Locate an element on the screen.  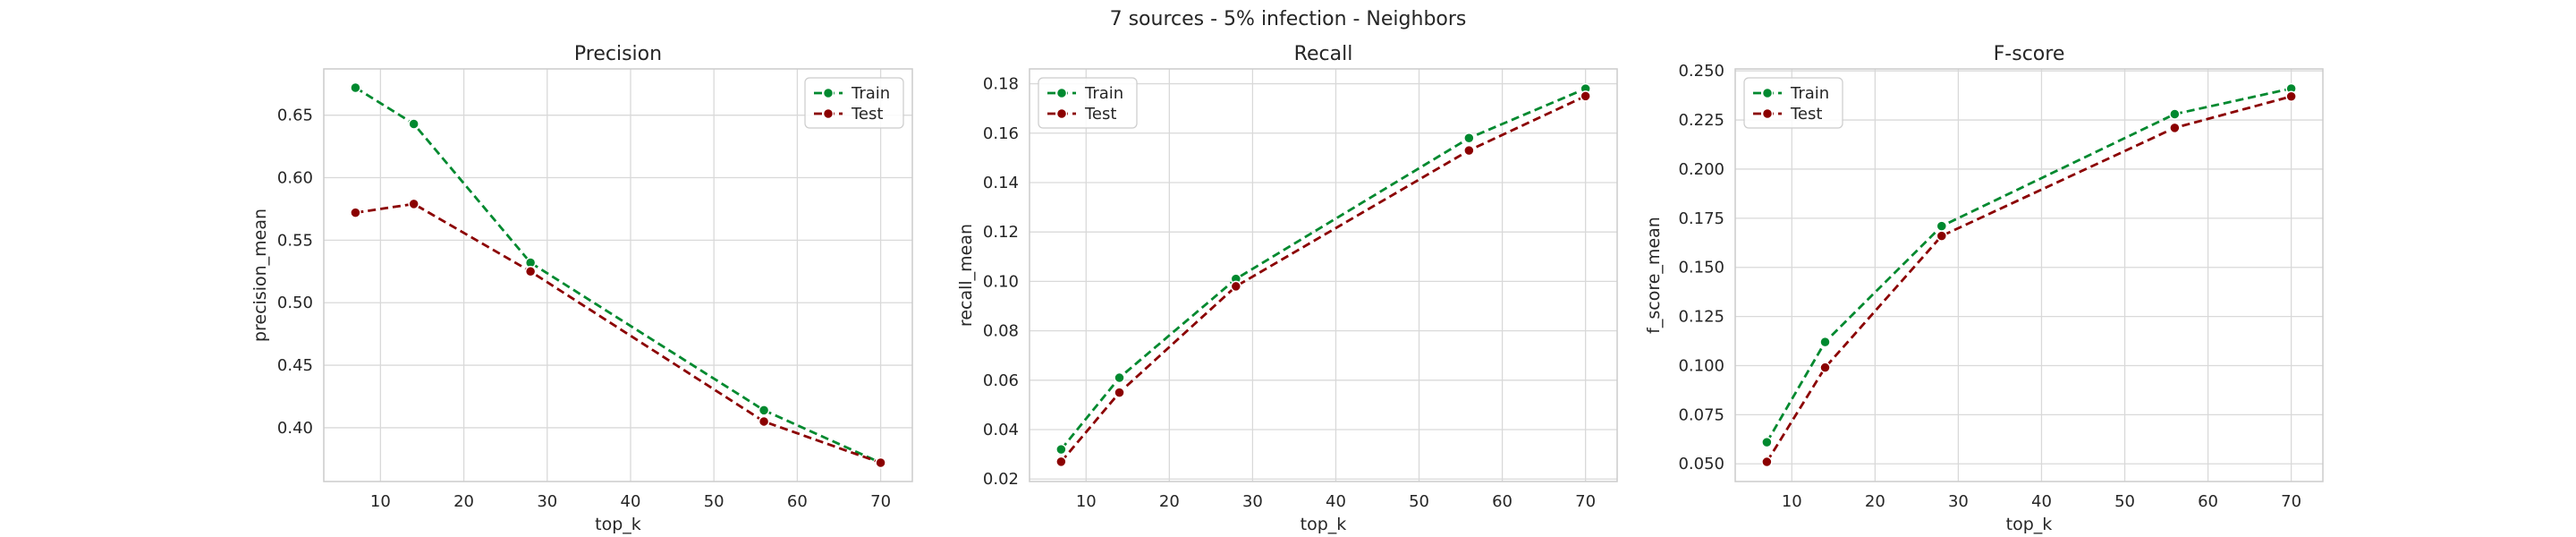
y-tick-label: 0.06 is located at coordinates (1001, 380).